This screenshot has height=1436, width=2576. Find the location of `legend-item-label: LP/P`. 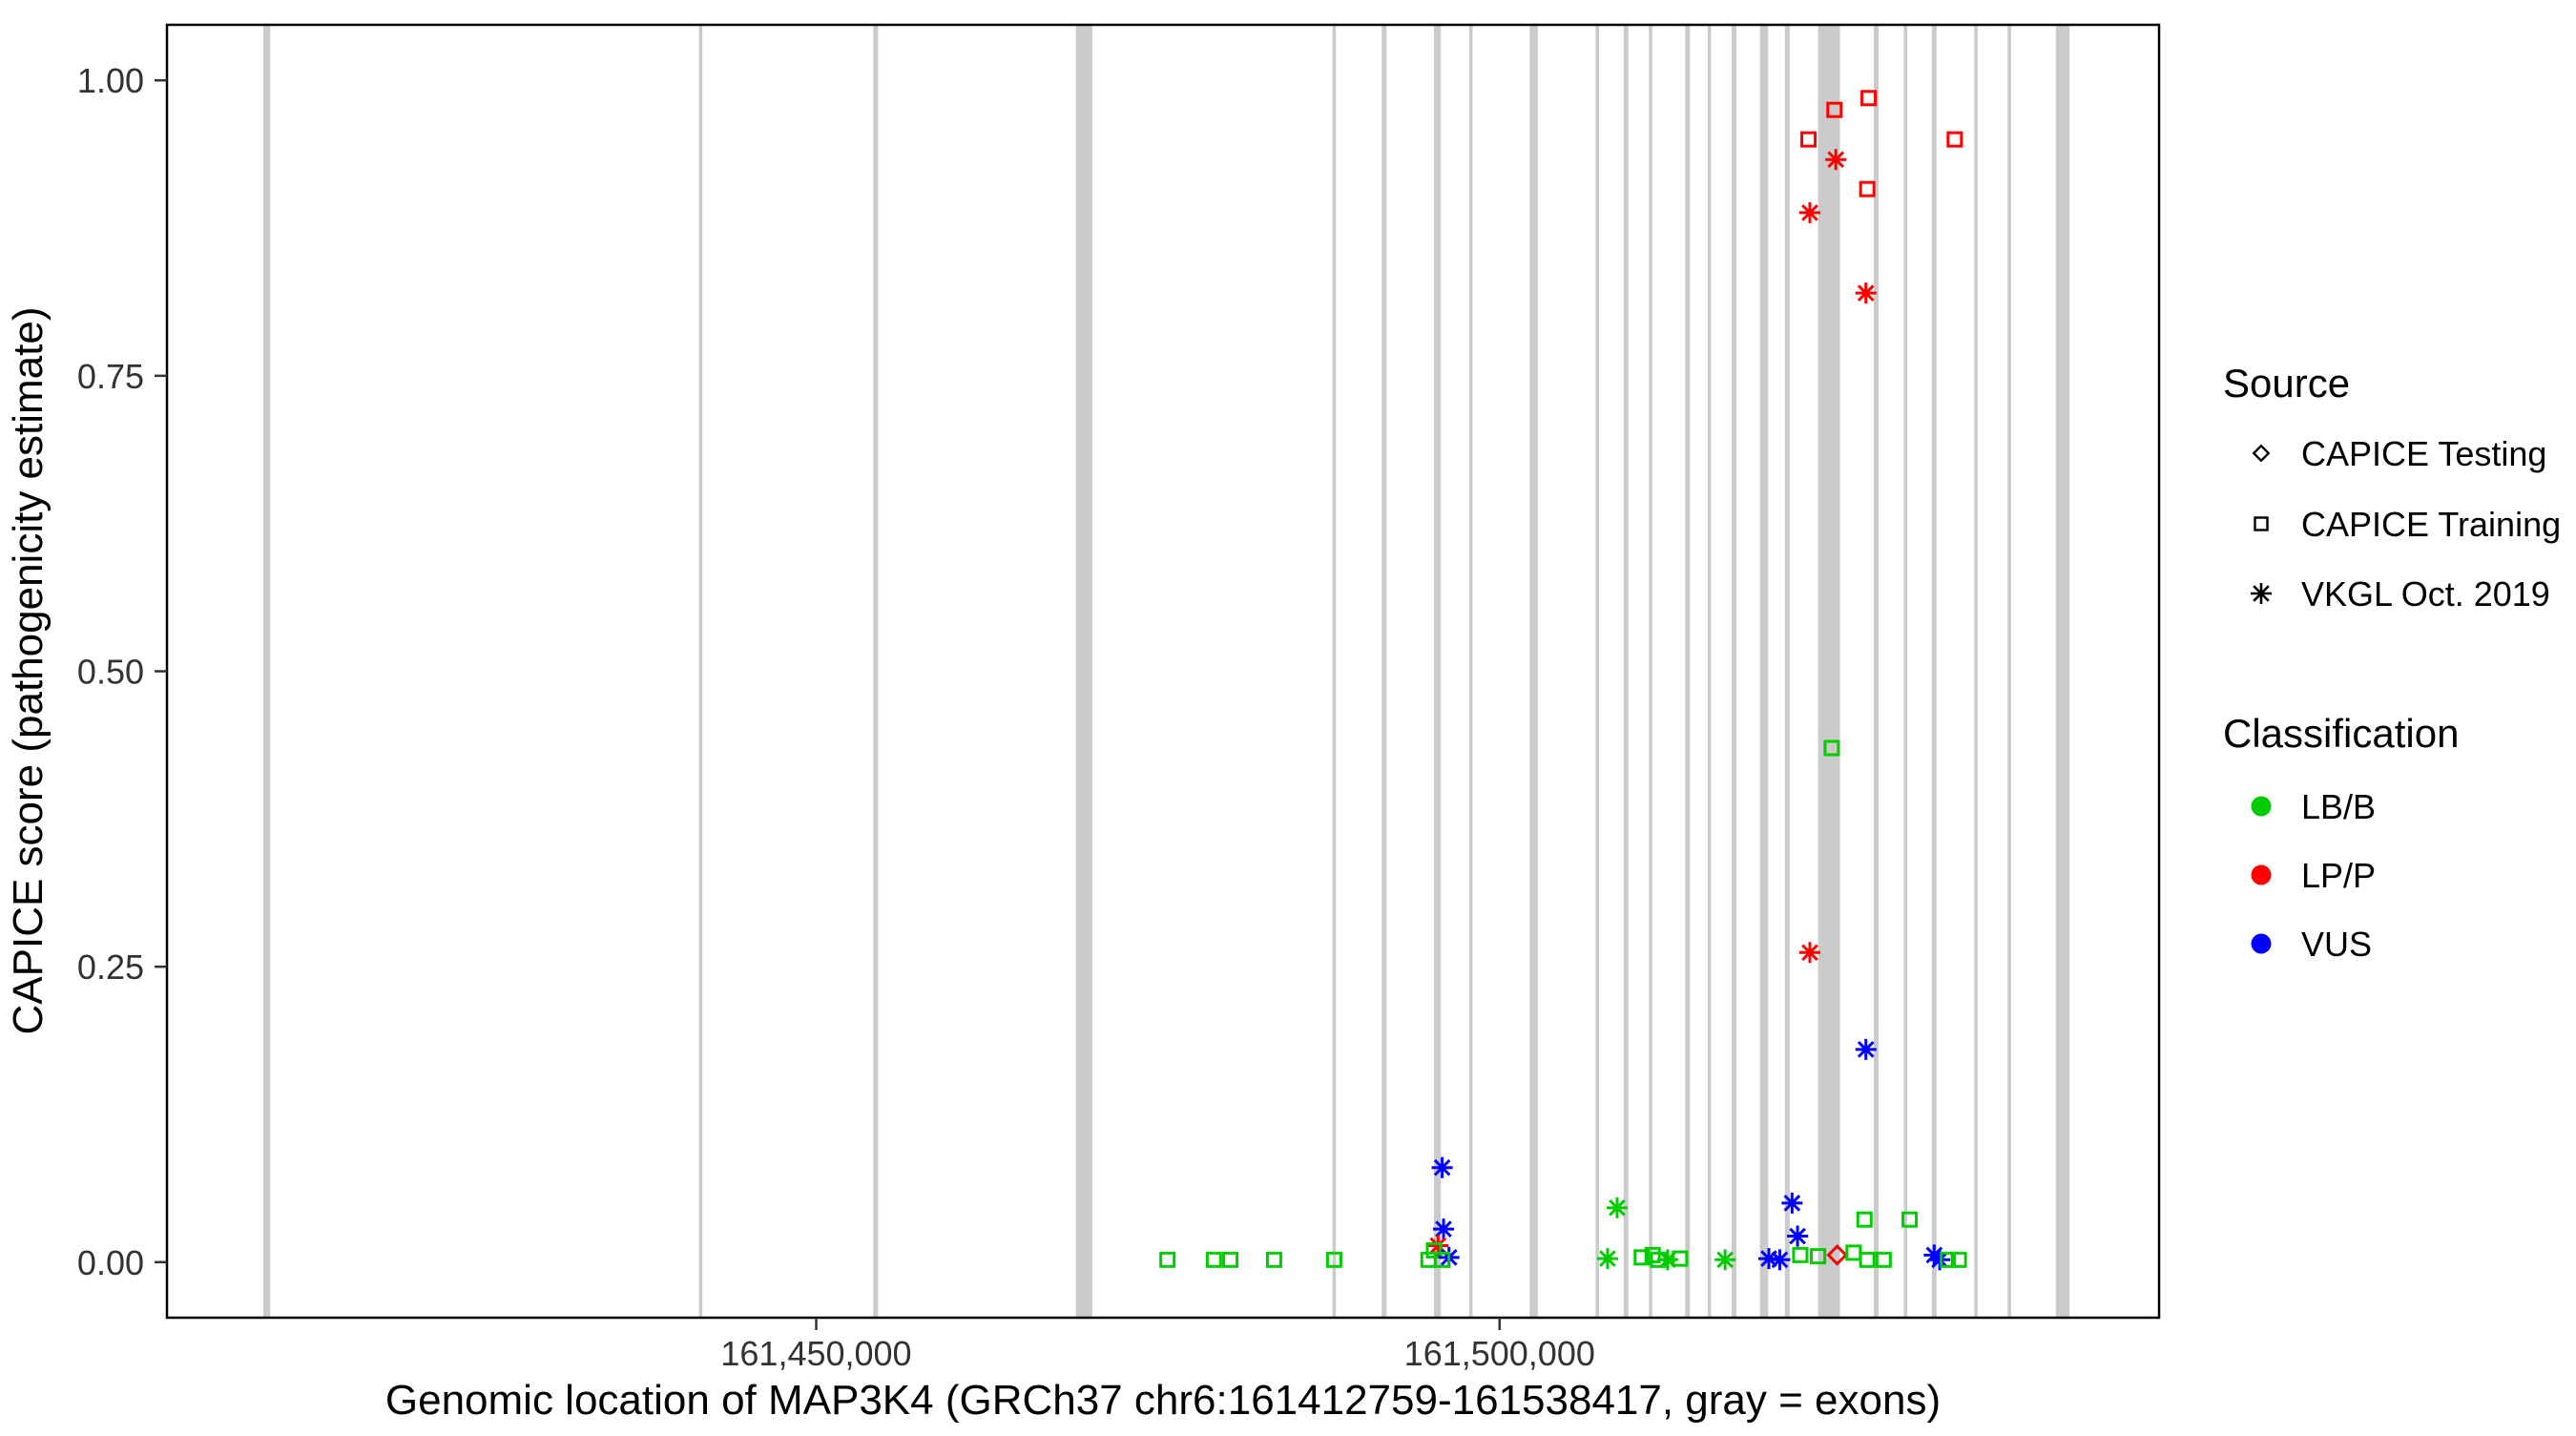

legend-item-label: LP/P is located at coordinates (2338, 875).